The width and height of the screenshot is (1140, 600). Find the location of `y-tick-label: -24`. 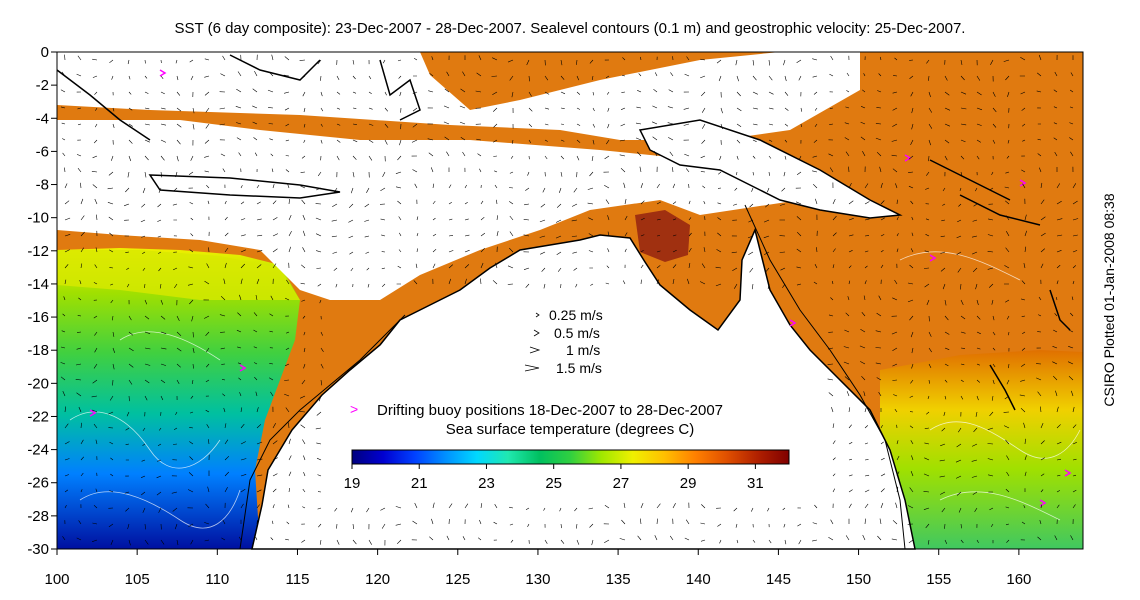

y-tick-label: -24 is located at coordinates (38, 450).